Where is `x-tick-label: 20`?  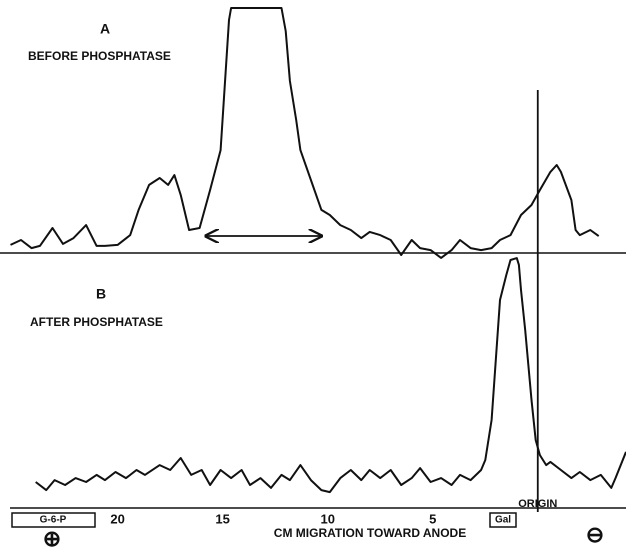 x-tick-label: 20 is located at coordinates (117, 518).